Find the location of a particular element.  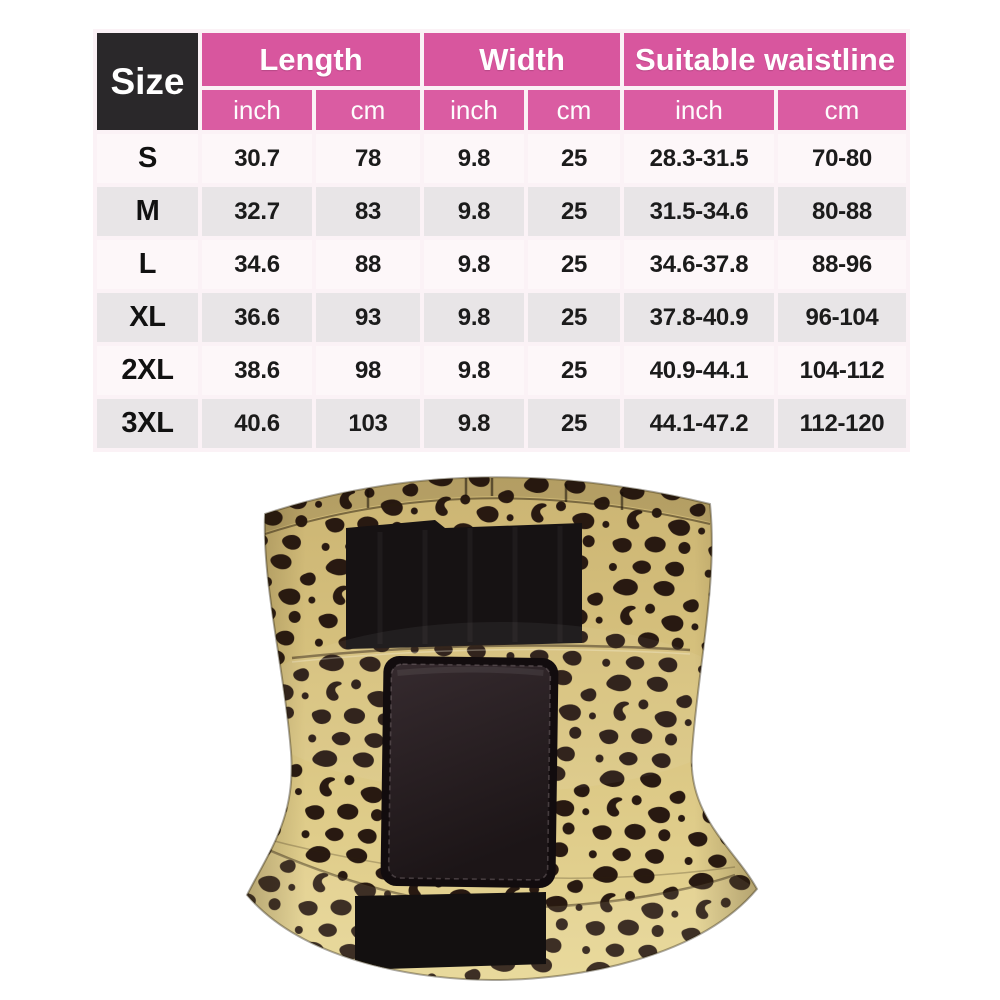

value-cell: 30.7 is located at coordinates (257, 158).